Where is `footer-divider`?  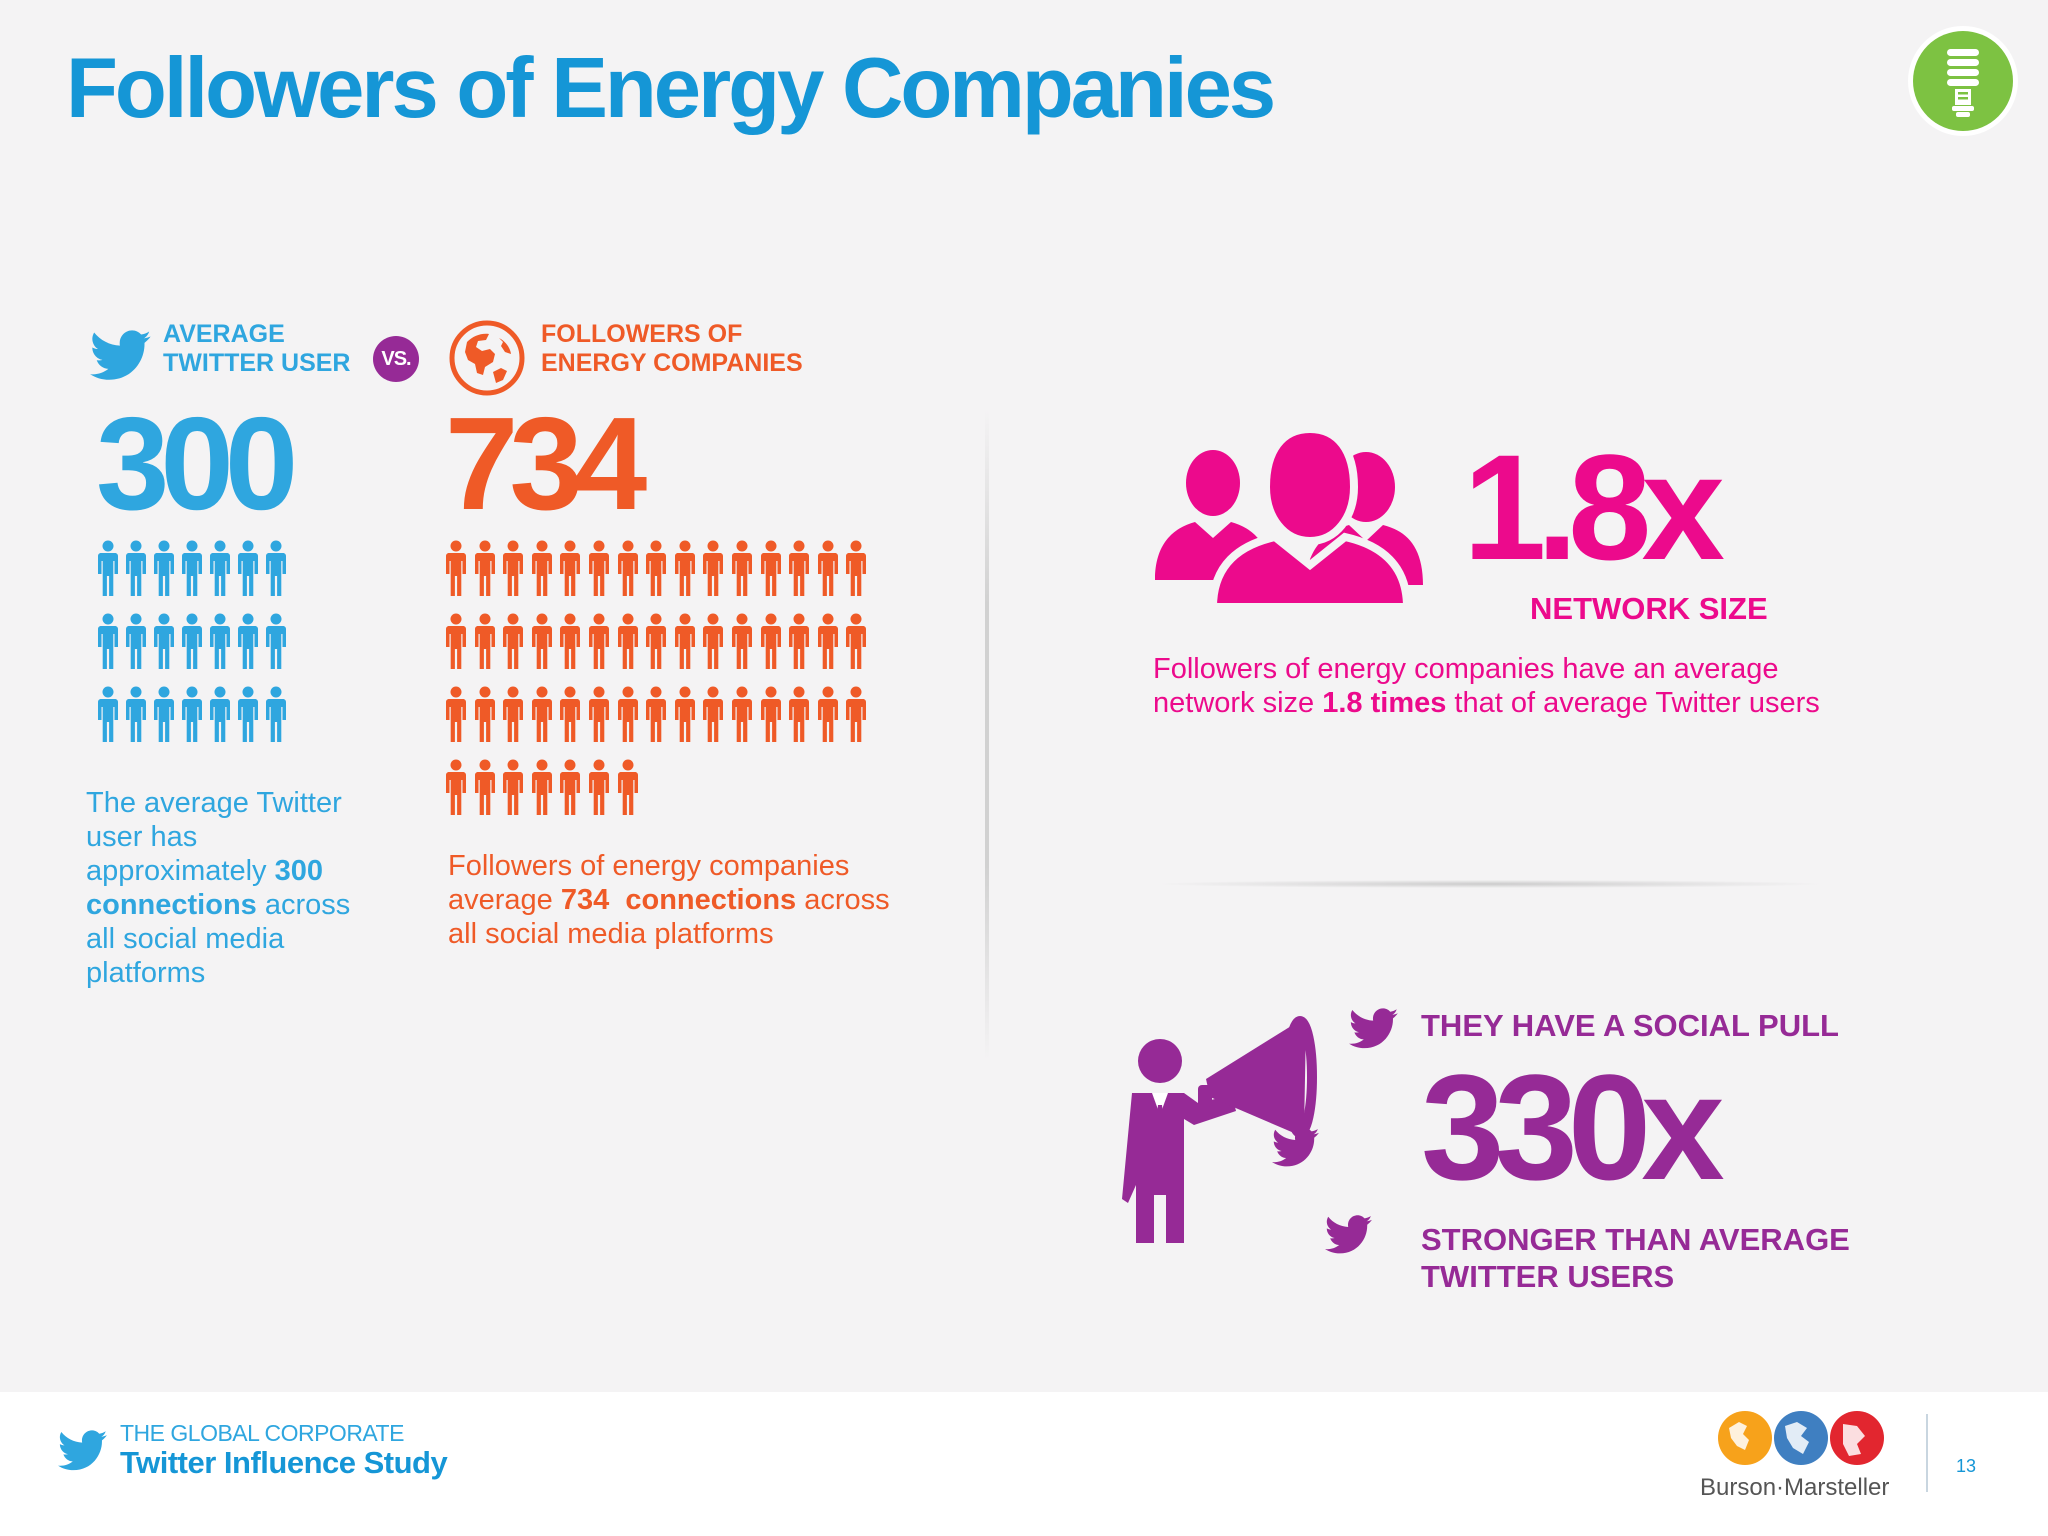 footer-divider is located at coordinates (1927, 1453).